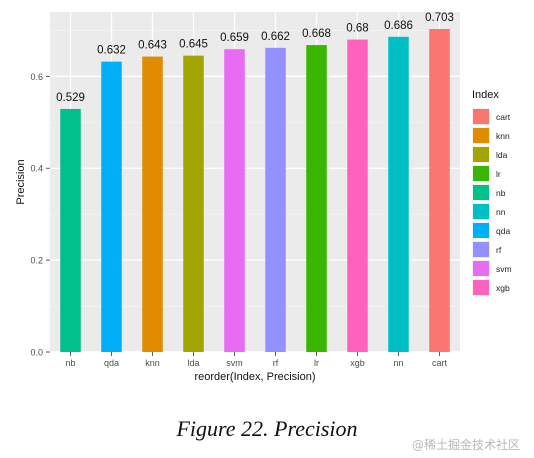  Describe the element at coordinates (481, 287) in the screenshot. I see `legend-key-xgb` at that location.